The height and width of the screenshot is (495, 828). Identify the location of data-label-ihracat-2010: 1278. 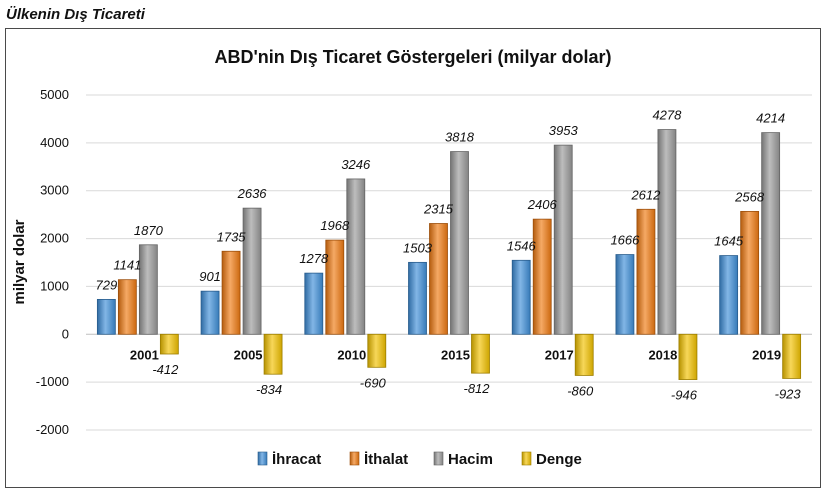
(314, 258).